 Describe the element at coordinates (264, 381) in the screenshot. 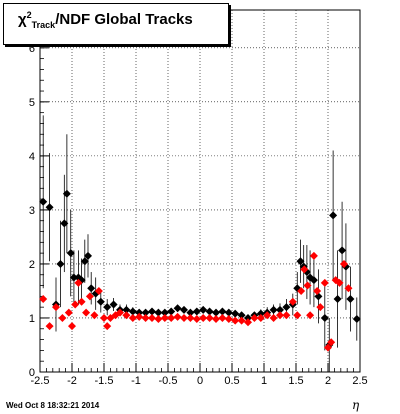

I see `x-tick-label: 1` at that location.